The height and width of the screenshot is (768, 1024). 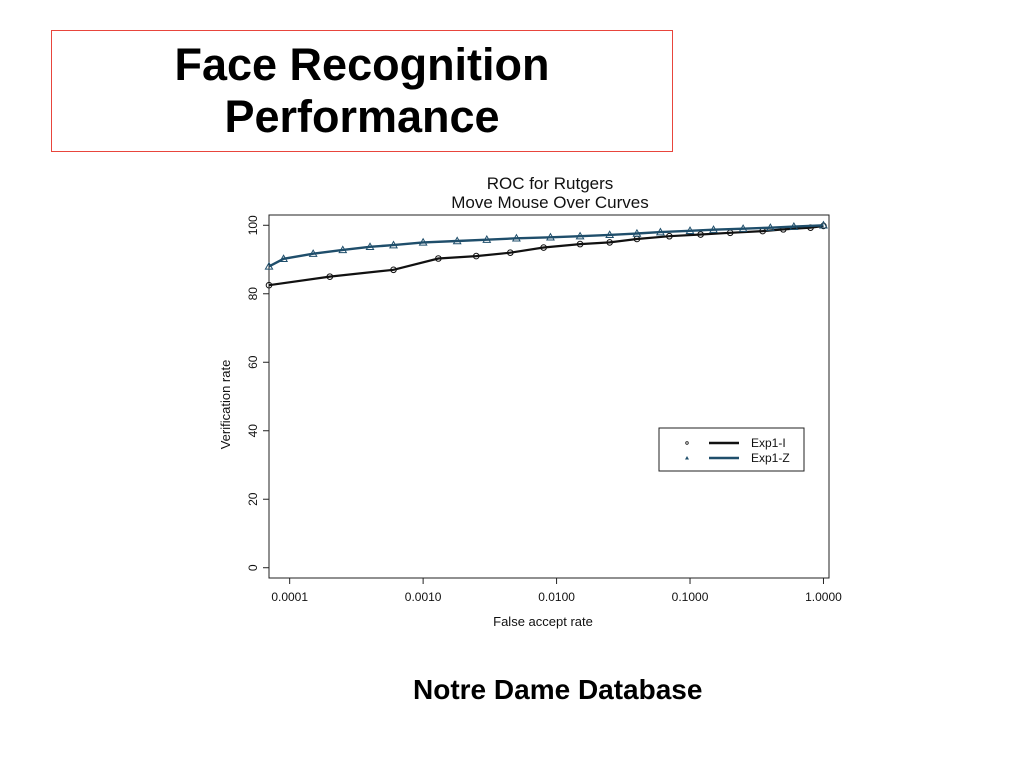 I want to click on x-tick-label: 0.0001, so click(x=289, y=597).